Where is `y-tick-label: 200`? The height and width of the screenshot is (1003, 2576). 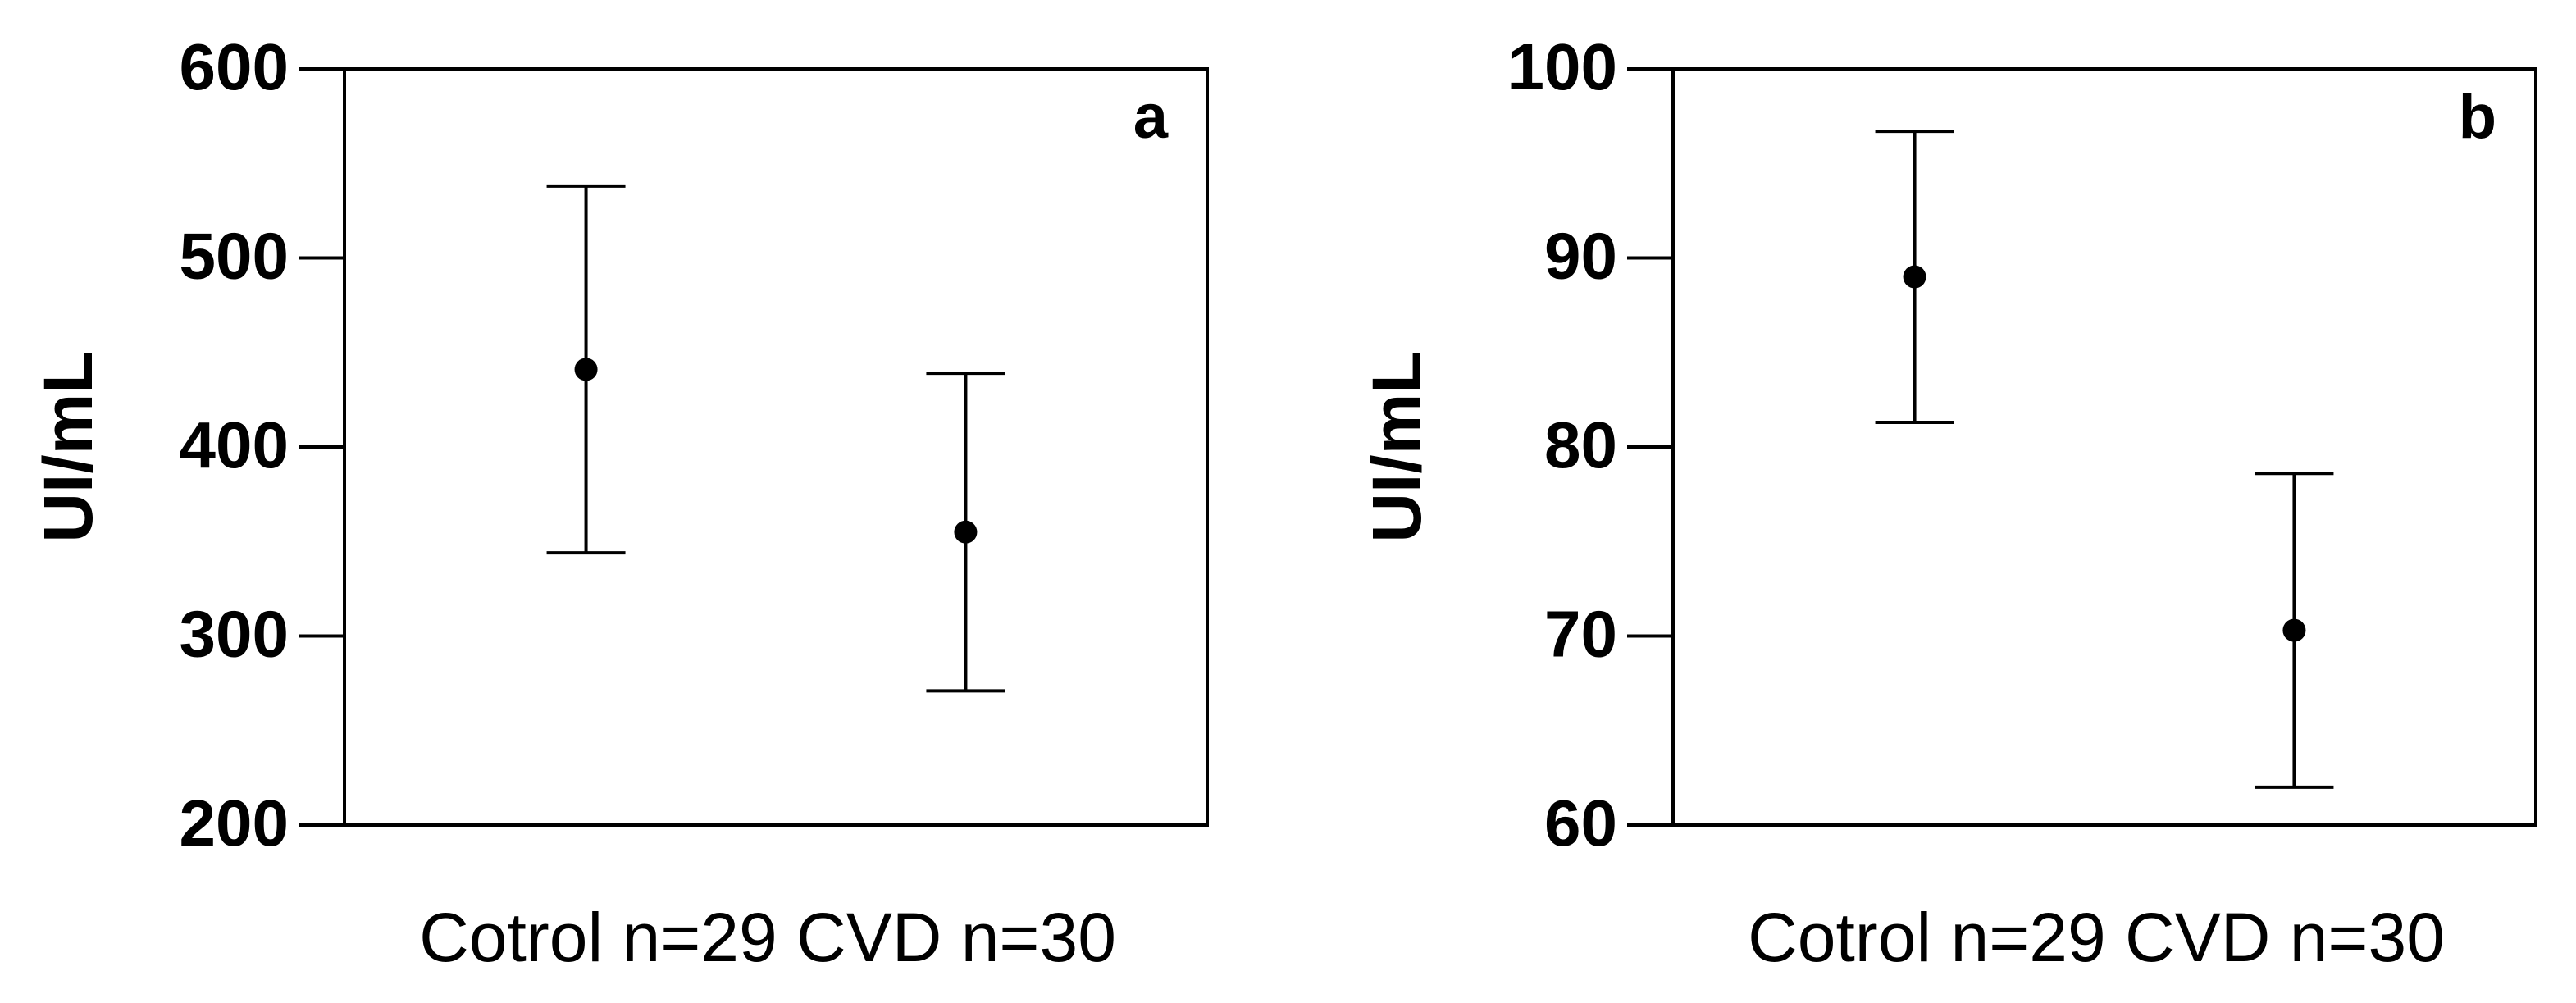 y-tick-label: 200 is located at coordinates (234, 822).